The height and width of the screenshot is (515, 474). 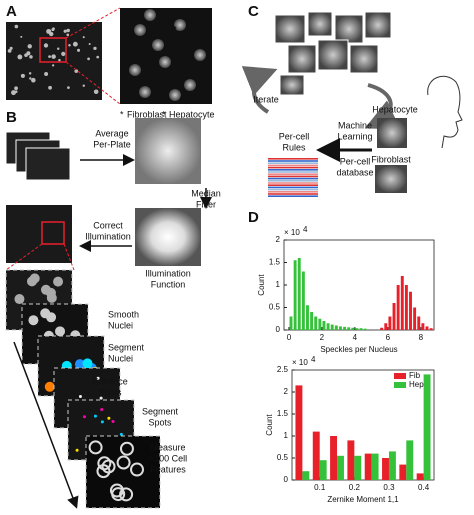 What do you see at coordinates (54, 61) in the screenshot?
I see `micrograph` at bounding box center [54, 61].